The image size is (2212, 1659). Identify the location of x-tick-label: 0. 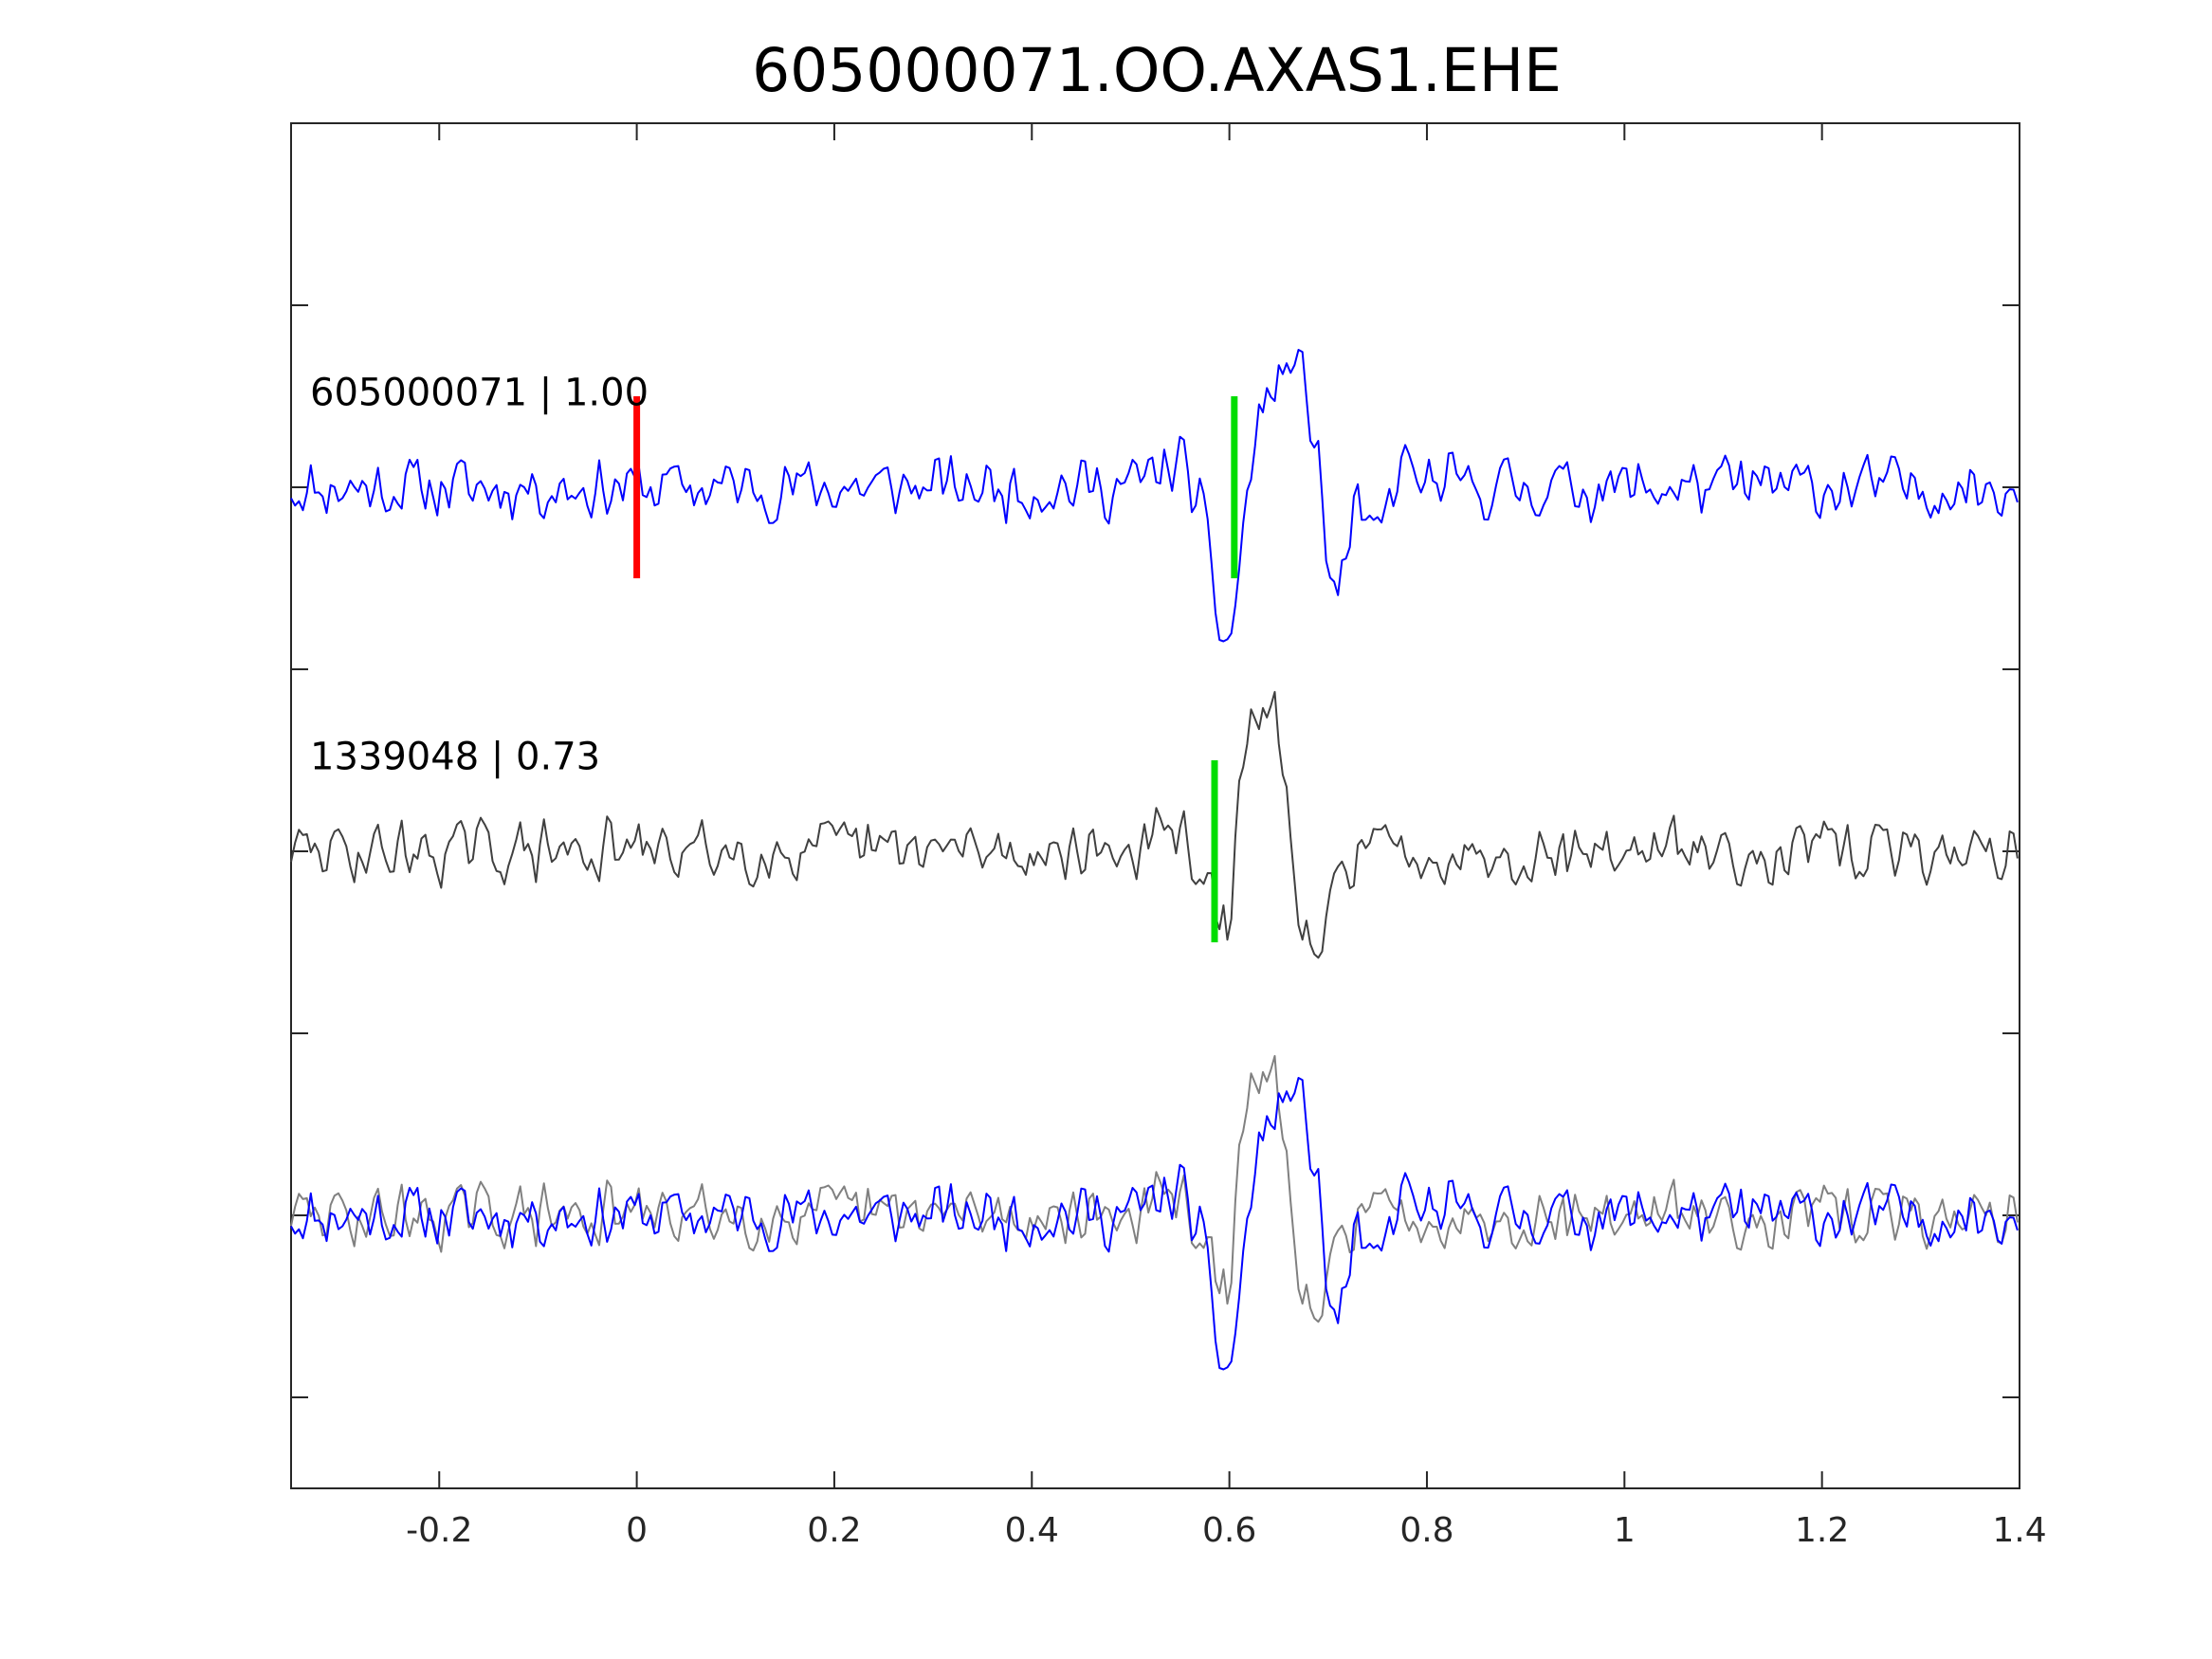
(637, 1530).